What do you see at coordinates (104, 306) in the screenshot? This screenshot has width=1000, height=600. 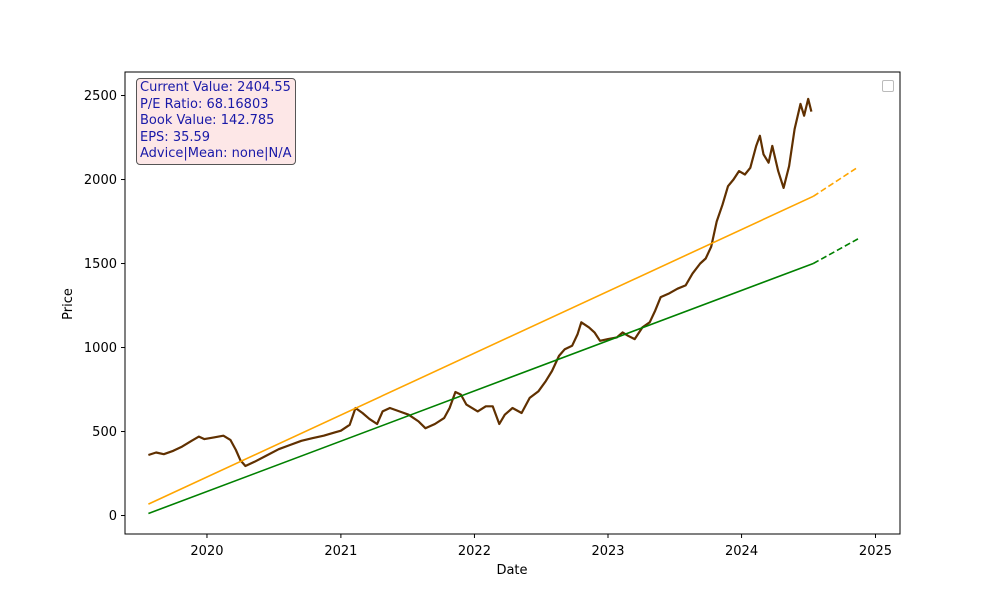 I see `y-axis: 0 500 1000 1500 2000 2500` at bounding box center [104, 306].